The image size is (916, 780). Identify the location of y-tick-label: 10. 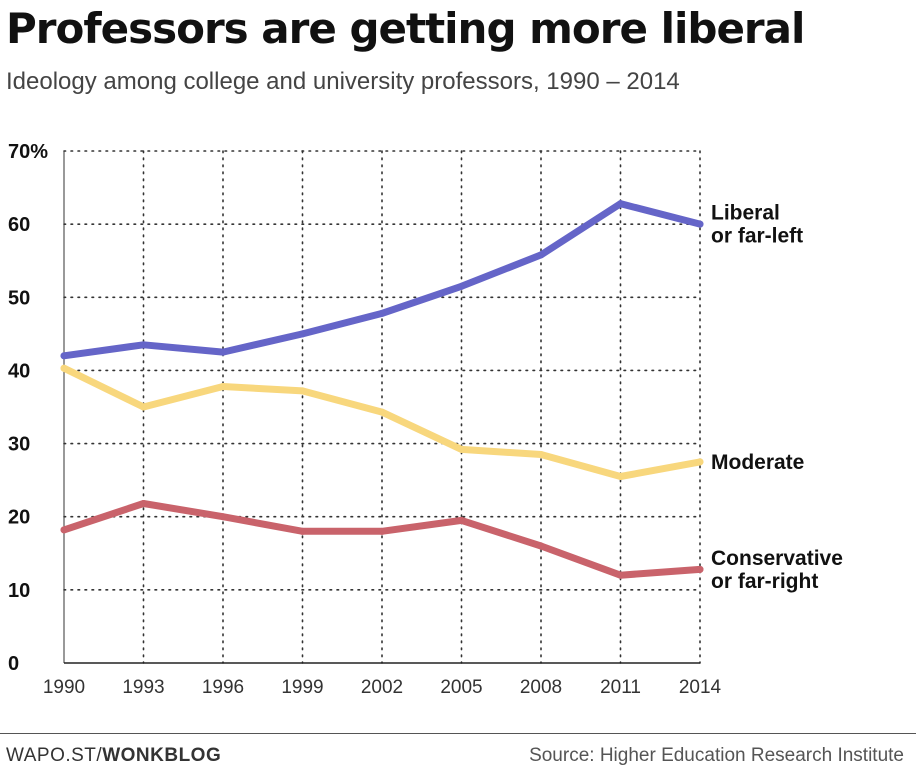
(19, 591).